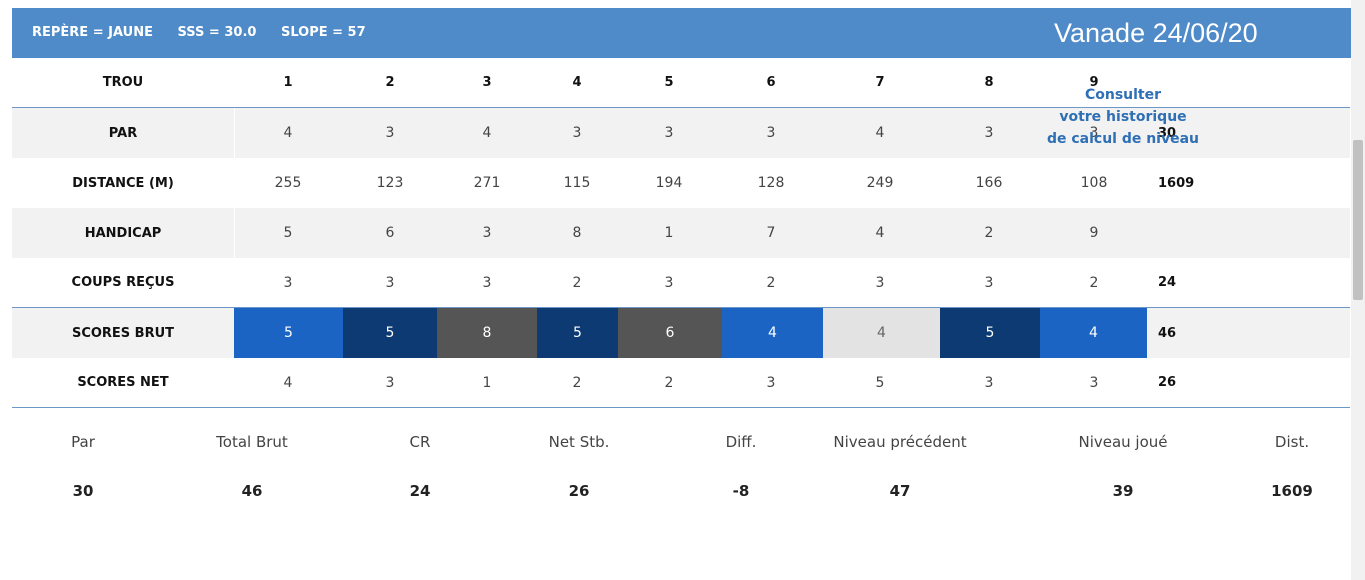  Describe the element at coordinates (1167, 282) in the screenshot. I see `row-total: 24` at that location.